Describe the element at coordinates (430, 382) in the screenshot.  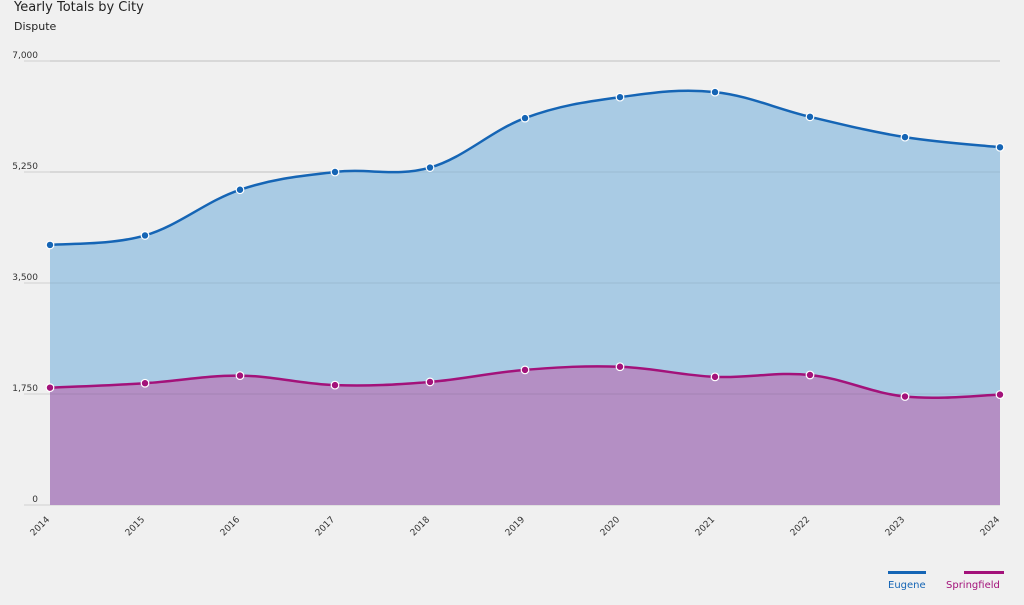
I see `point-springfield-2018` at that location.